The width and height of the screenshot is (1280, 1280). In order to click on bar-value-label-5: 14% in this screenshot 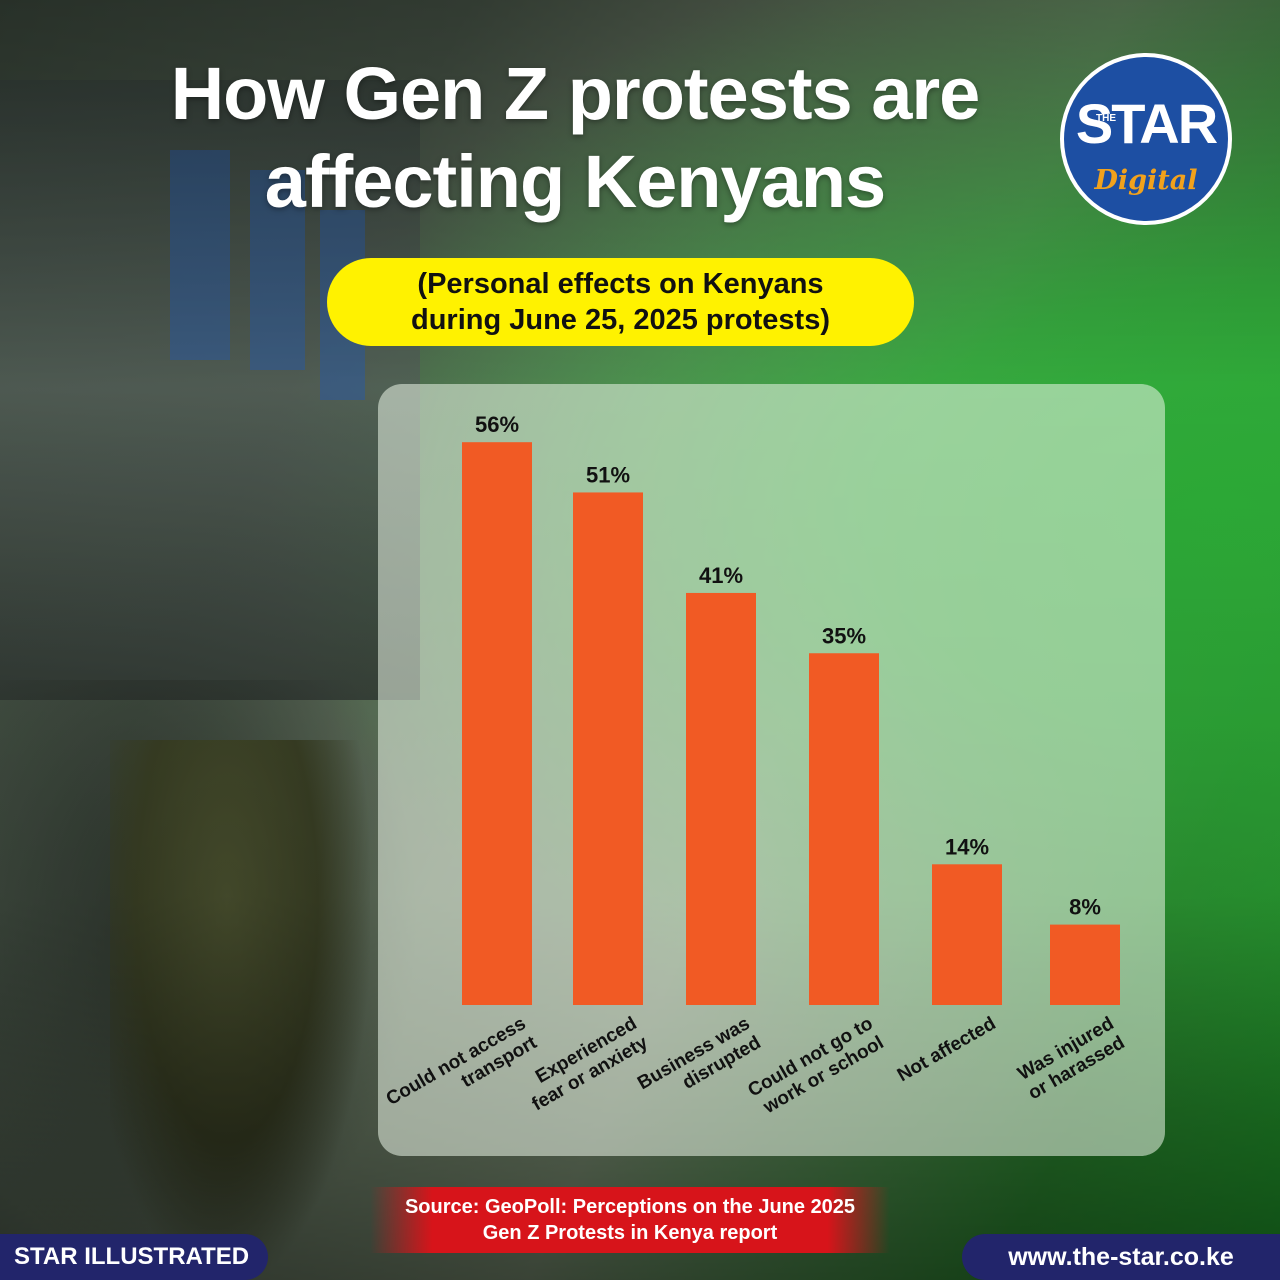, I will do `click(967, 846)`.